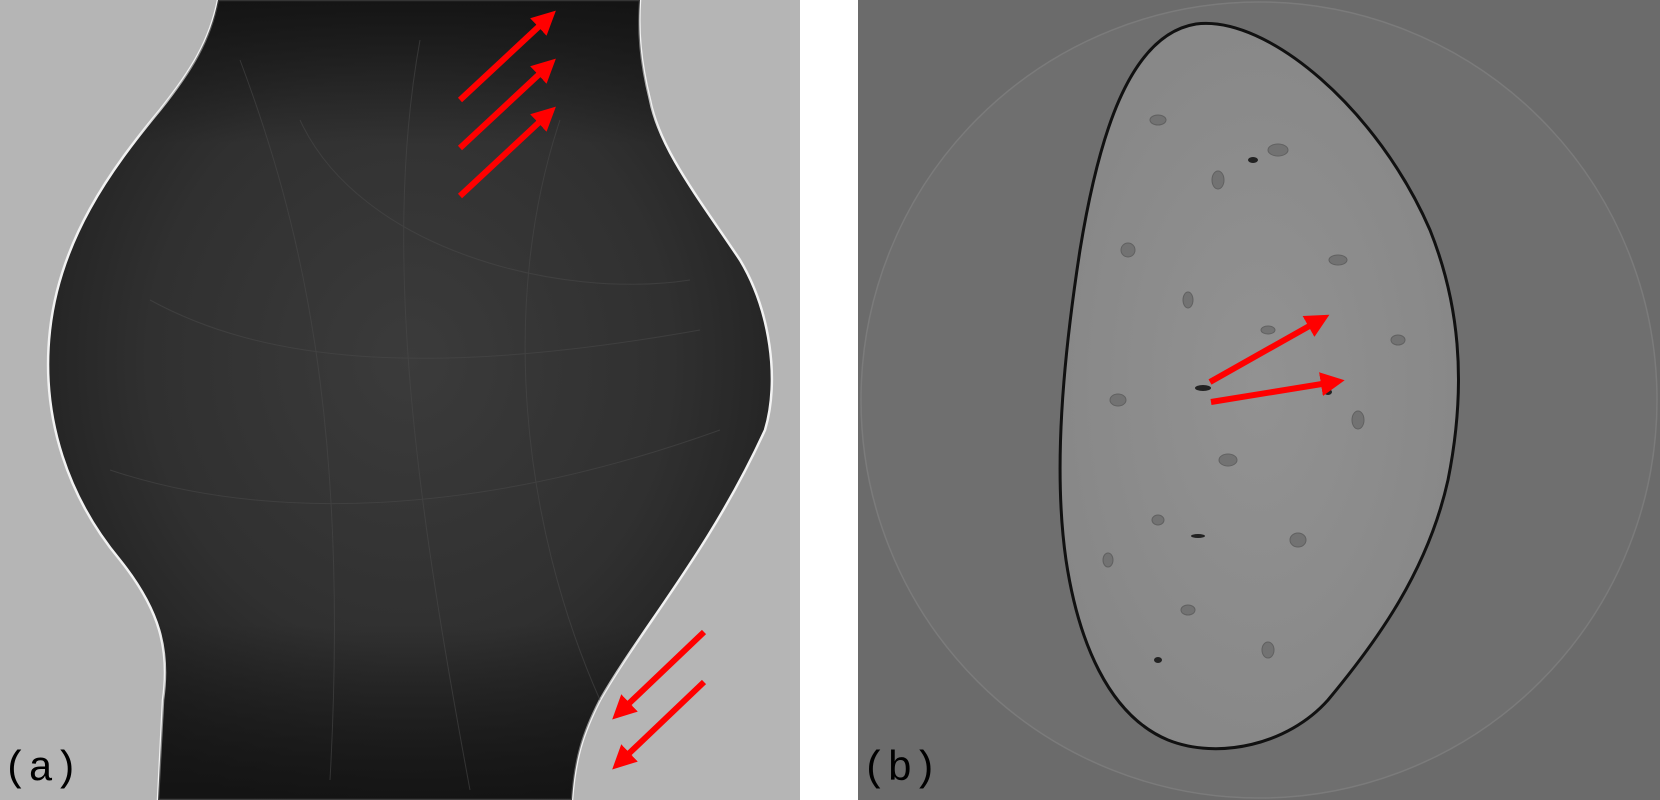  I want to click on panel-label-b: (b), so click(900, 769).